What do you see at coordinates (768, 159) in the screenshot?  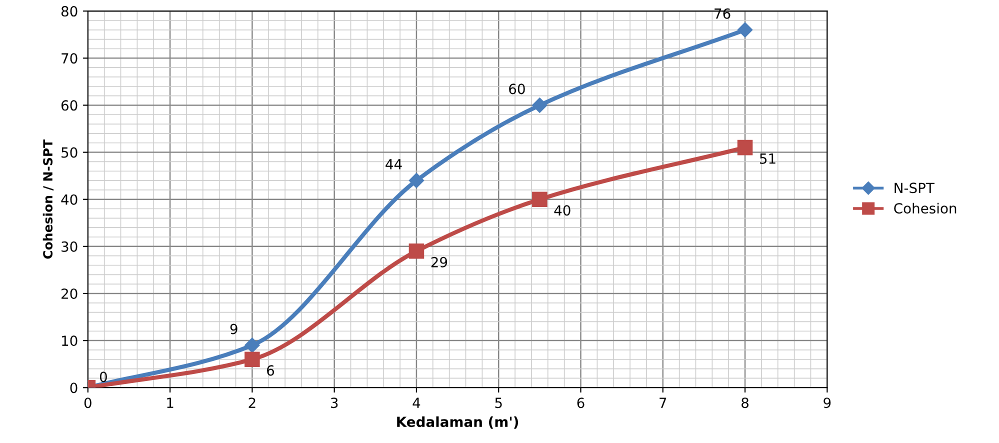 I see `data-label: 51` at bounding box center [768, 159].